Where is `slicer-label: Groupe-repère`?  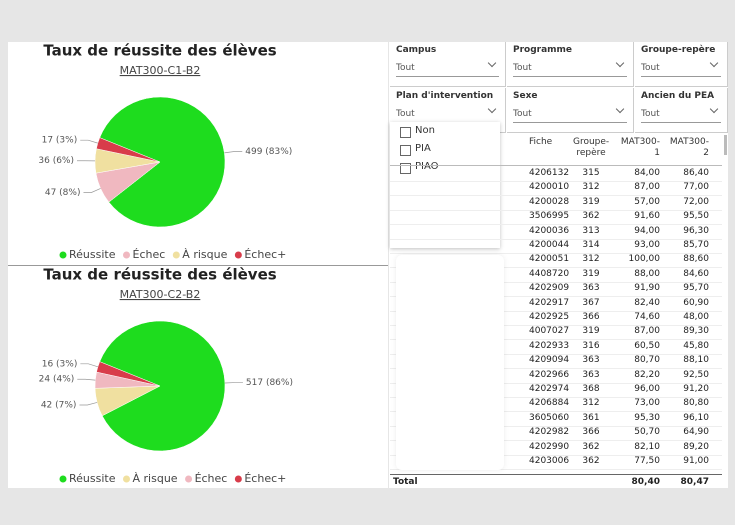 slicer-label: Groupe-repère is located at coordinates (678, 50).